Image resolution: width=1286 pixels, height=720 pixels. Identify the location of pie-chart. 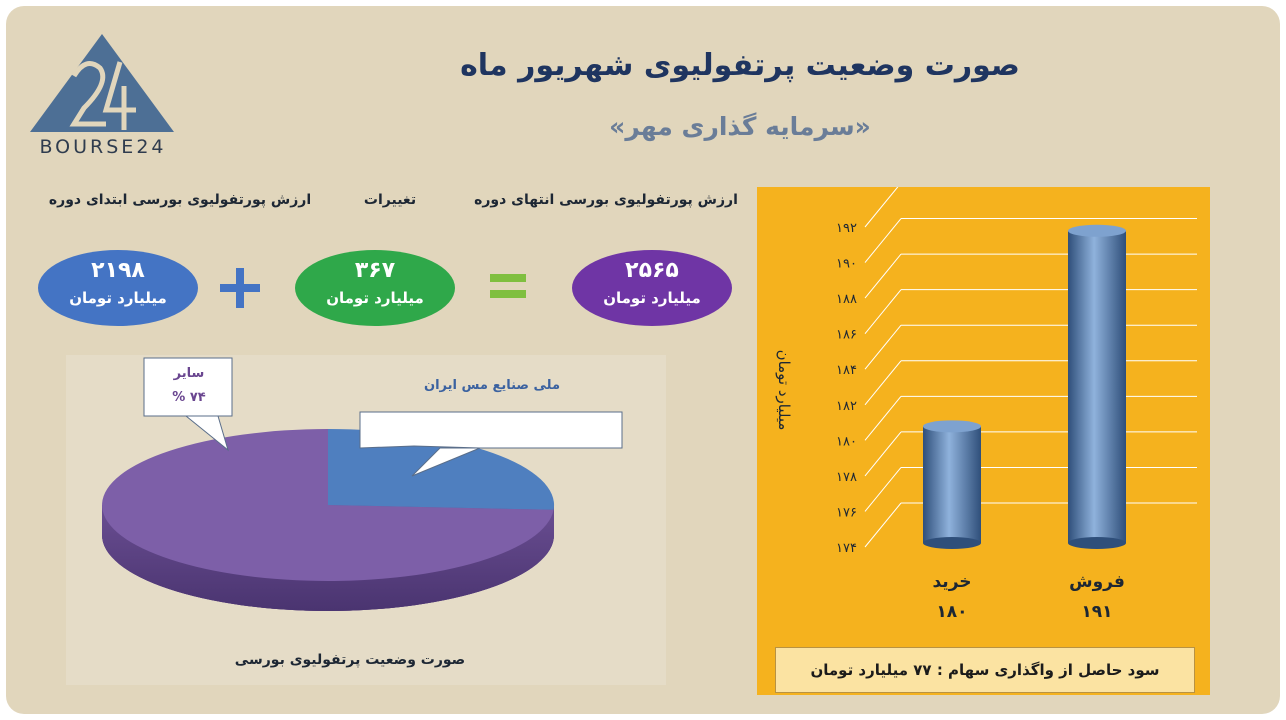
(362, 484).